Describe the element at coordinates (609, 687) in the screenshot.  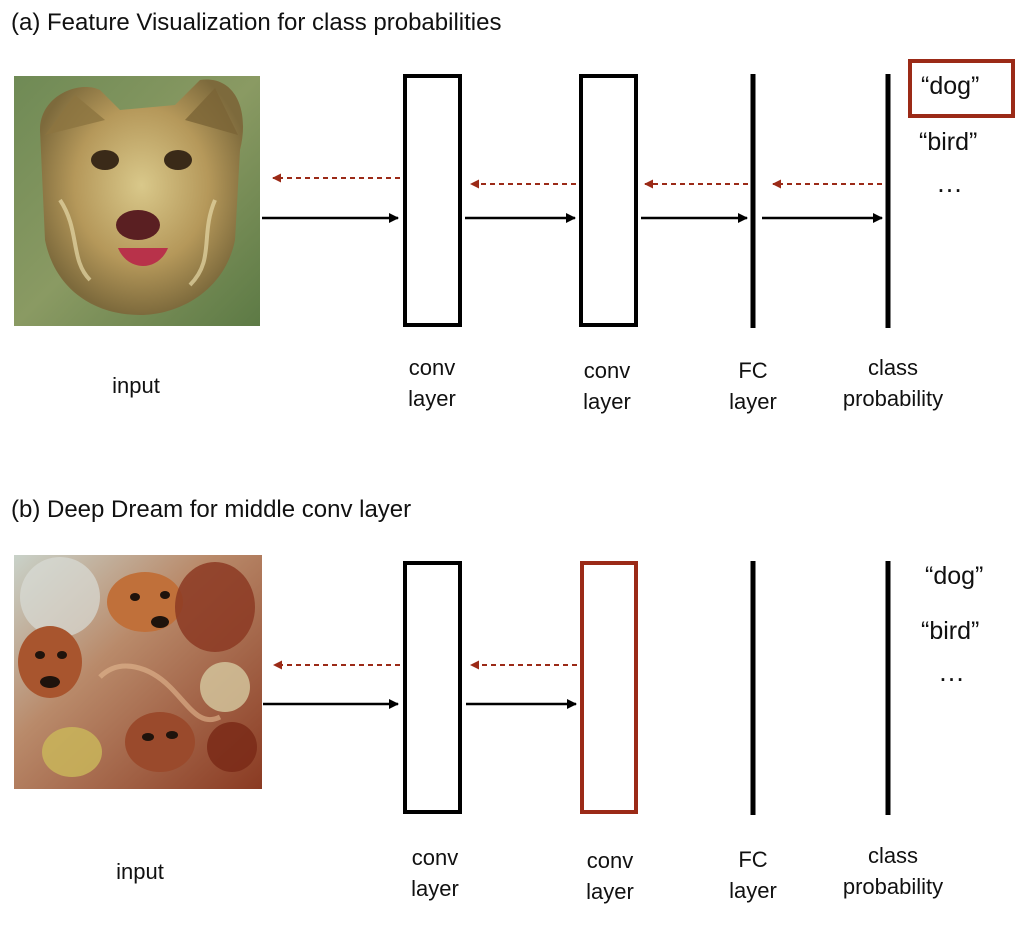
I see `conv-layer-2-highlight-box` at that location.